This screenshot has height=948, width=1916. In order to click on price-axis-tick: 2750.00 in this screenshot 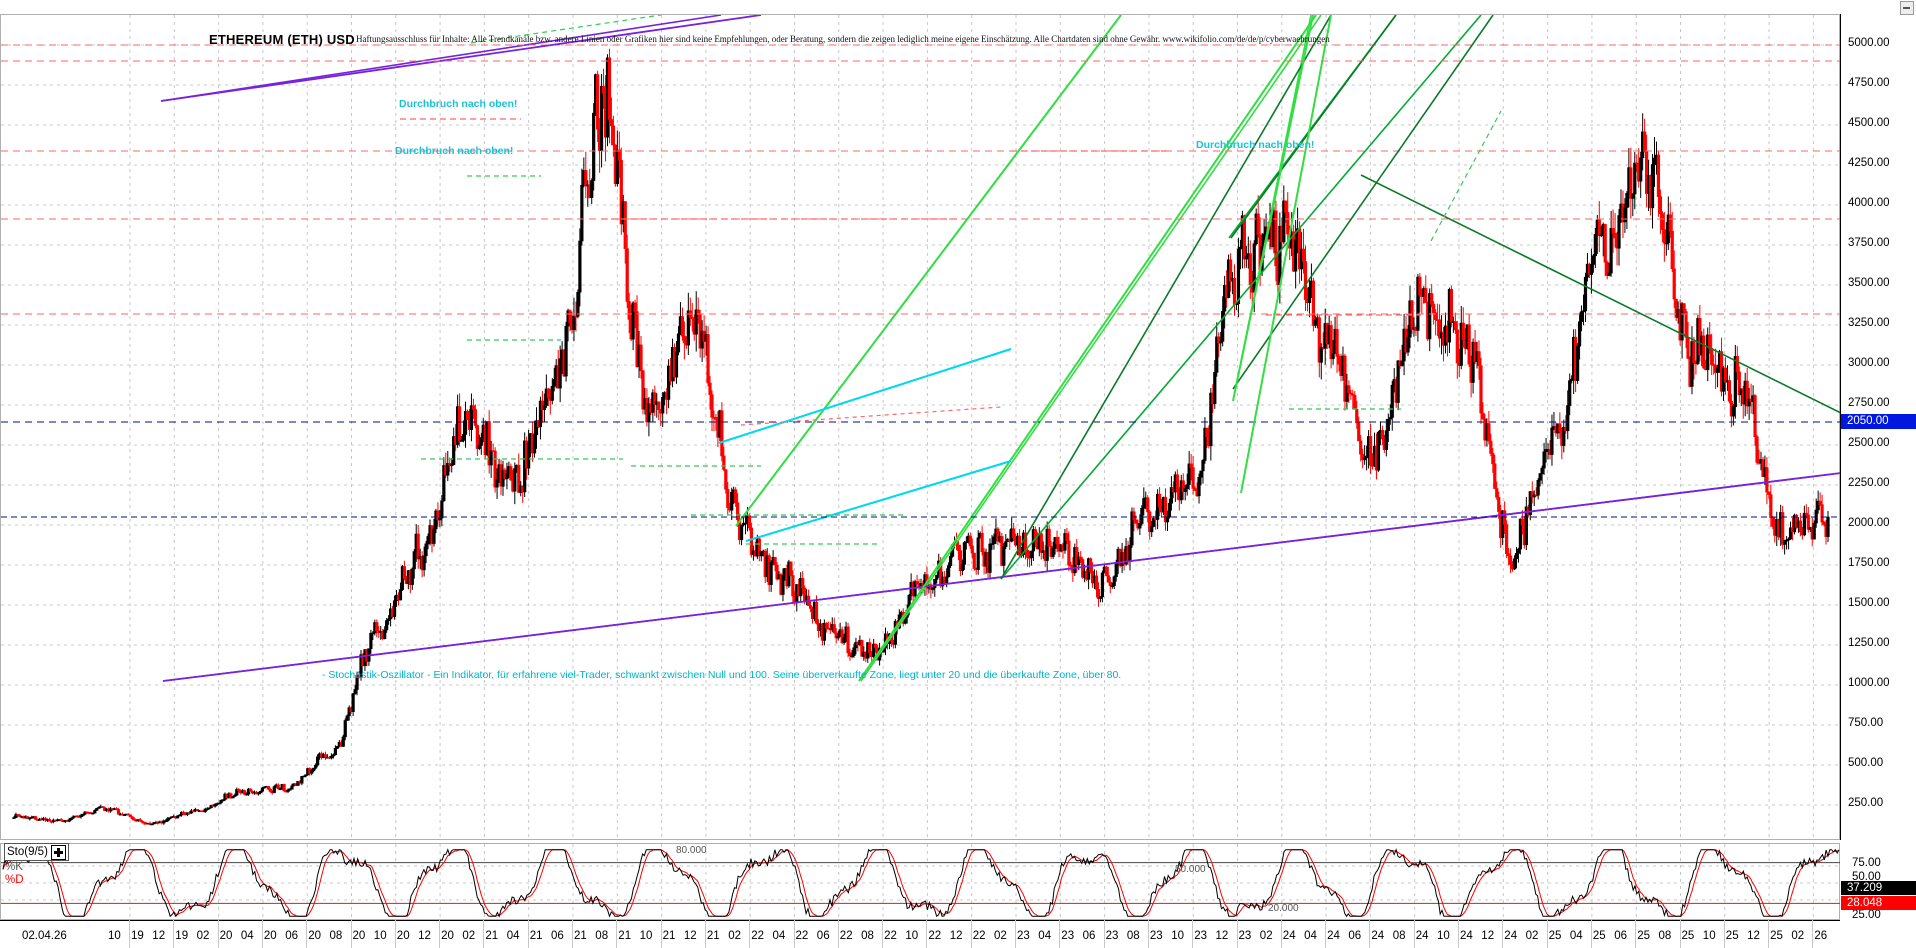, I will do `click(1869, 403)`.